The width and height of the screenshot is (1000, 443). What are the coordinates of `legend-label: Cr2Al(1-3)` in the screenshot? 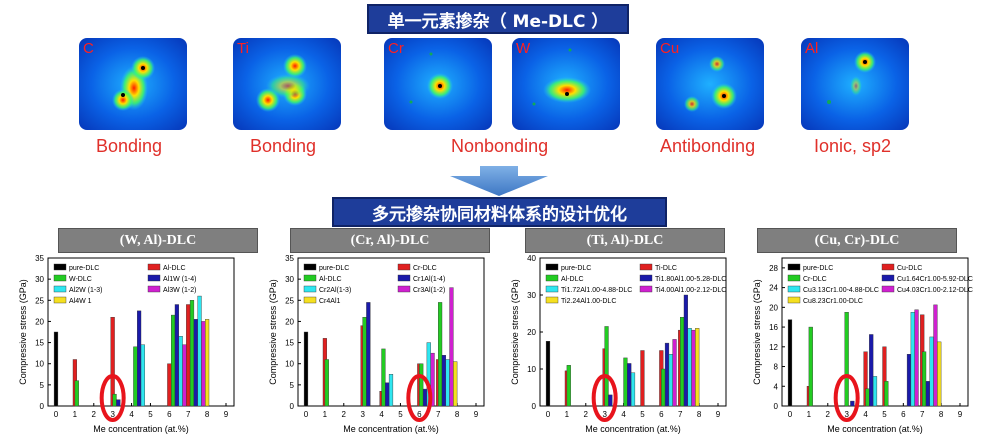 It's located at (335, 290).